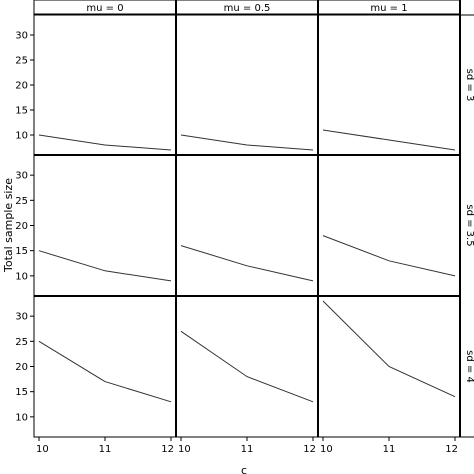  I want to click on row-strip-label: sd = 4, so click(469, 366).